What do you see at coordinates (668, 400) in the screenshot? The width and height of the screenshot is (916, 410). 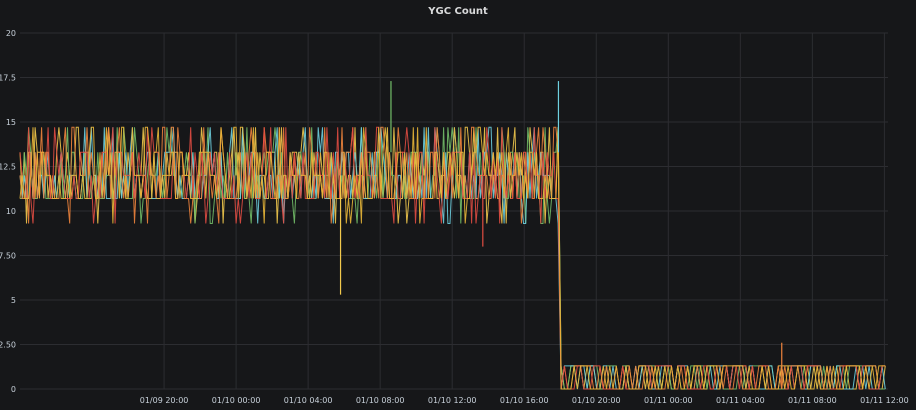 I see `x-tick-label: 01/11 00:00` at bounding box center [668, 400].